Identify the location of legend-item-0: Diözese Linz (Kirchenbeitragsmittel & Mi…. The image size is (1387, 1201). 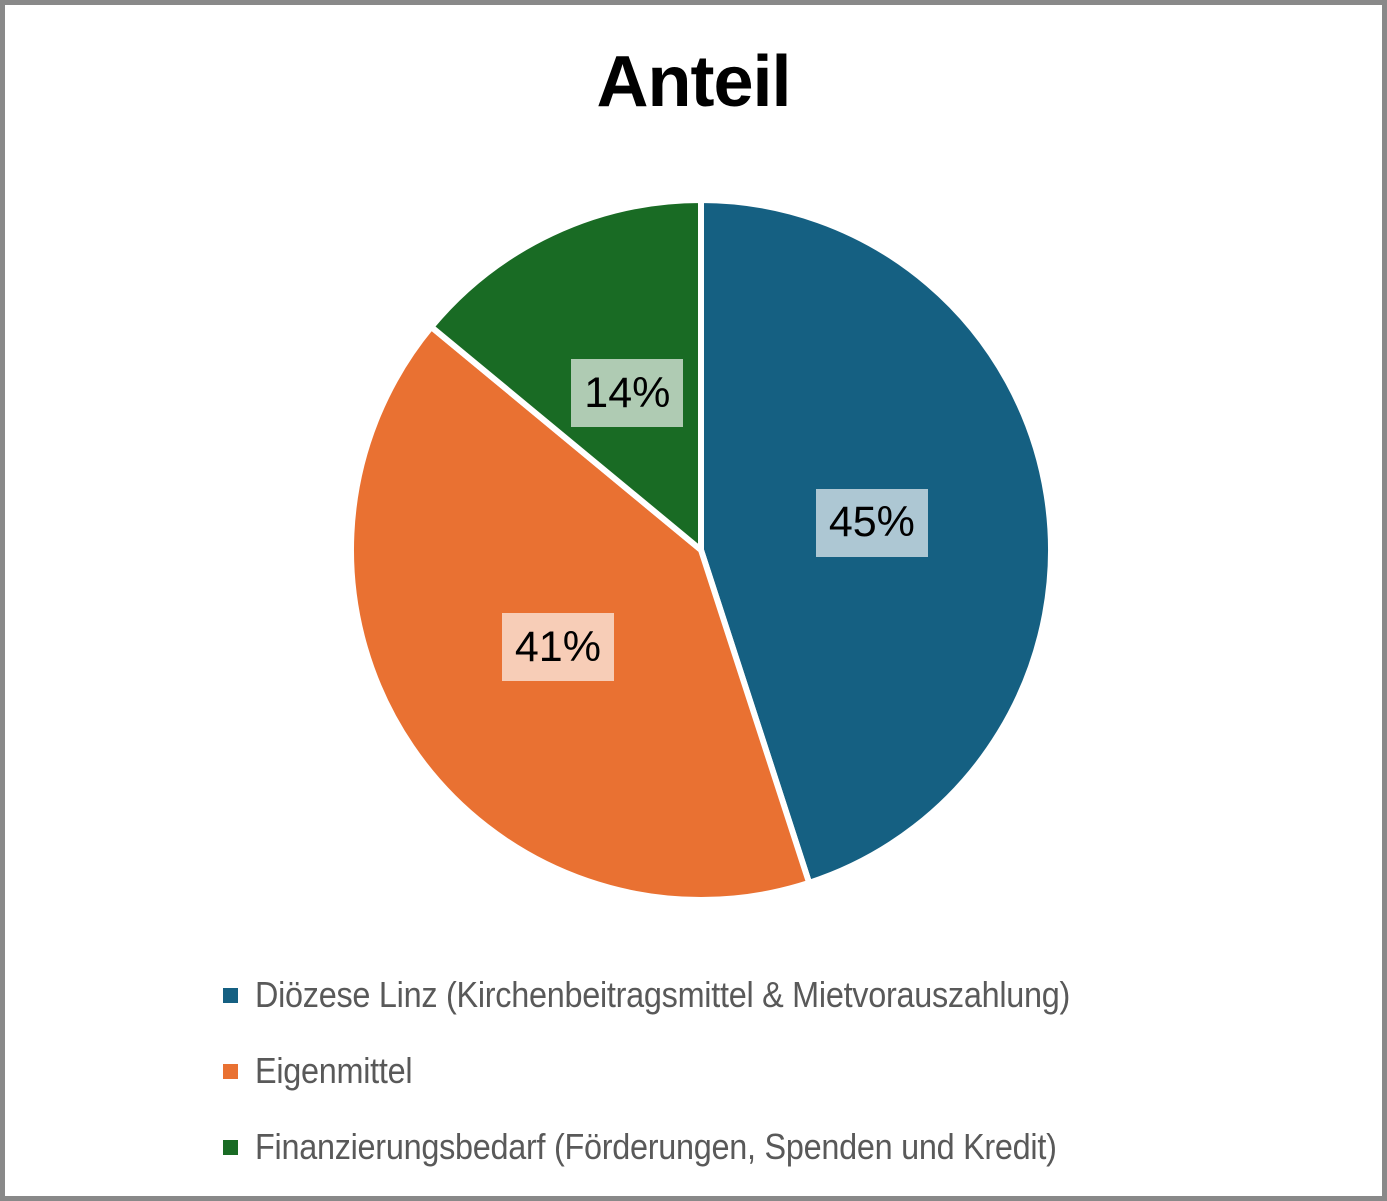
(692, 995).